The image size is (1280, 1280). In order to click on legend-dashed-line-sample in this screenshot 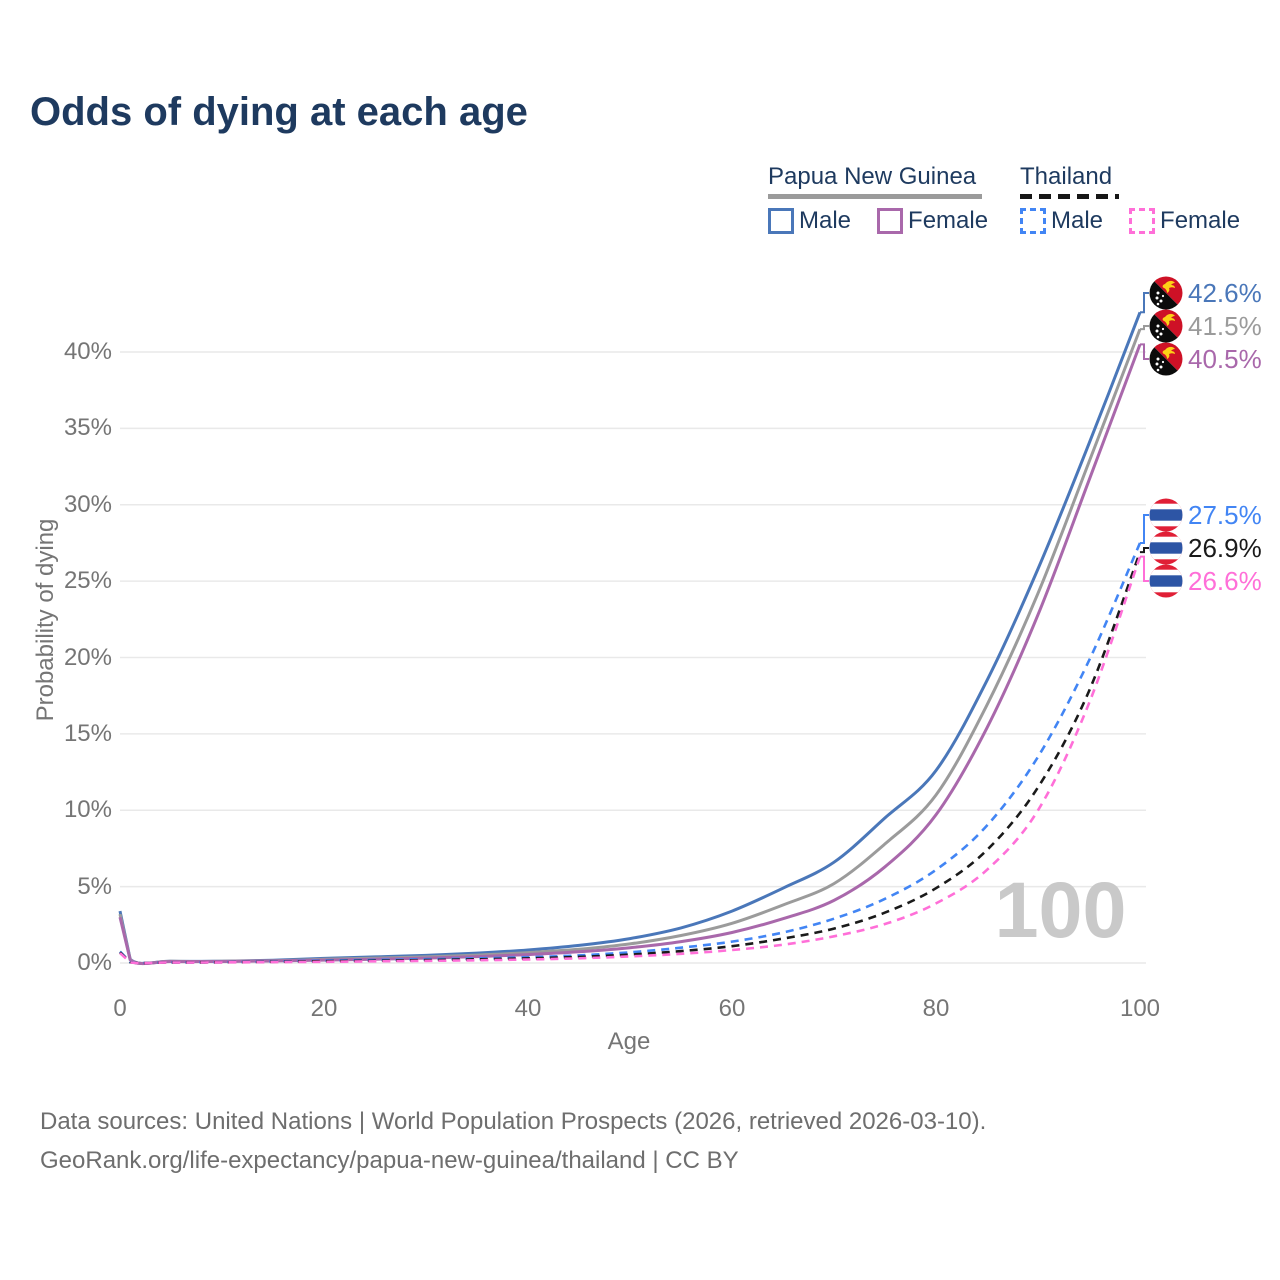, I will do `click(1069, 196)`.